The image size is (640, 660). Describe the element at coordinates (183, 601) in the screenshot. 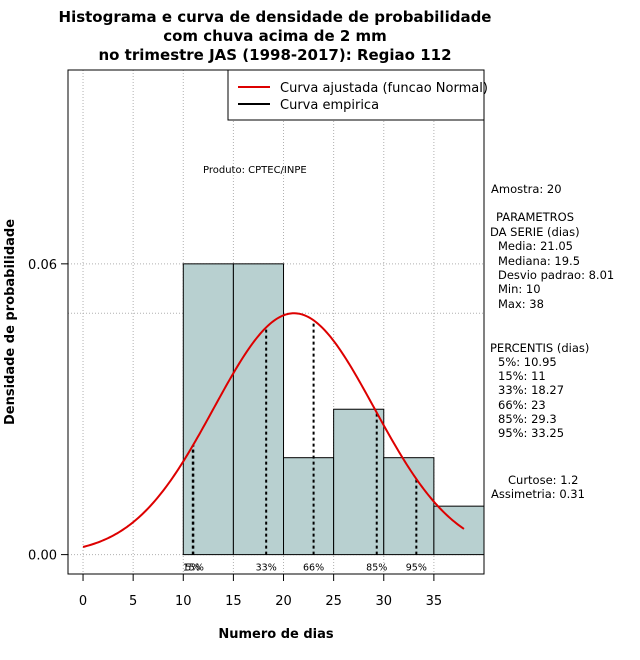

I see `x-tick-label: 10` at that location.